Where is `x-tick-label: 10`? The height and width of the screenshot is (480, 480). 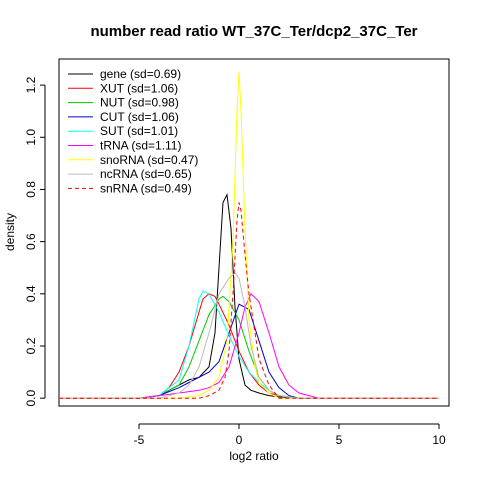 x-tick-label: 10 is located at coordinates (439, 440).